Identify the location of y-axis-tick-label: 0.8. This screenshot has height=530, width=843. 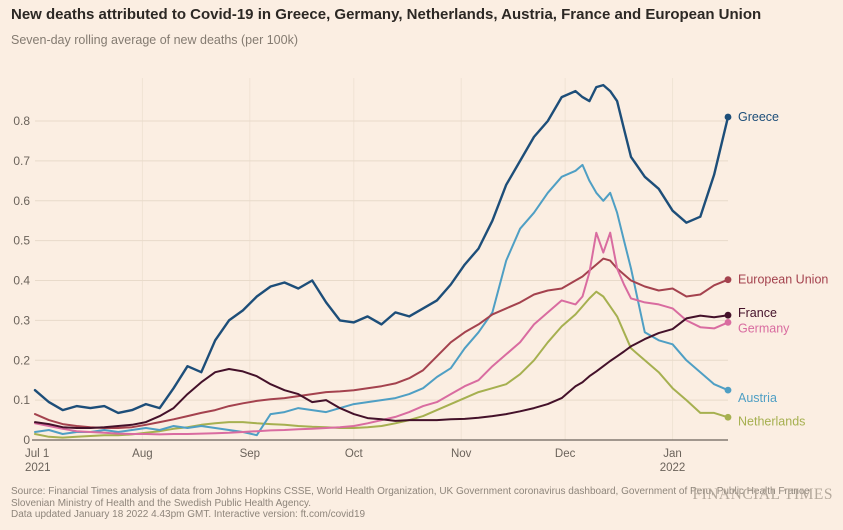
(21, 121).